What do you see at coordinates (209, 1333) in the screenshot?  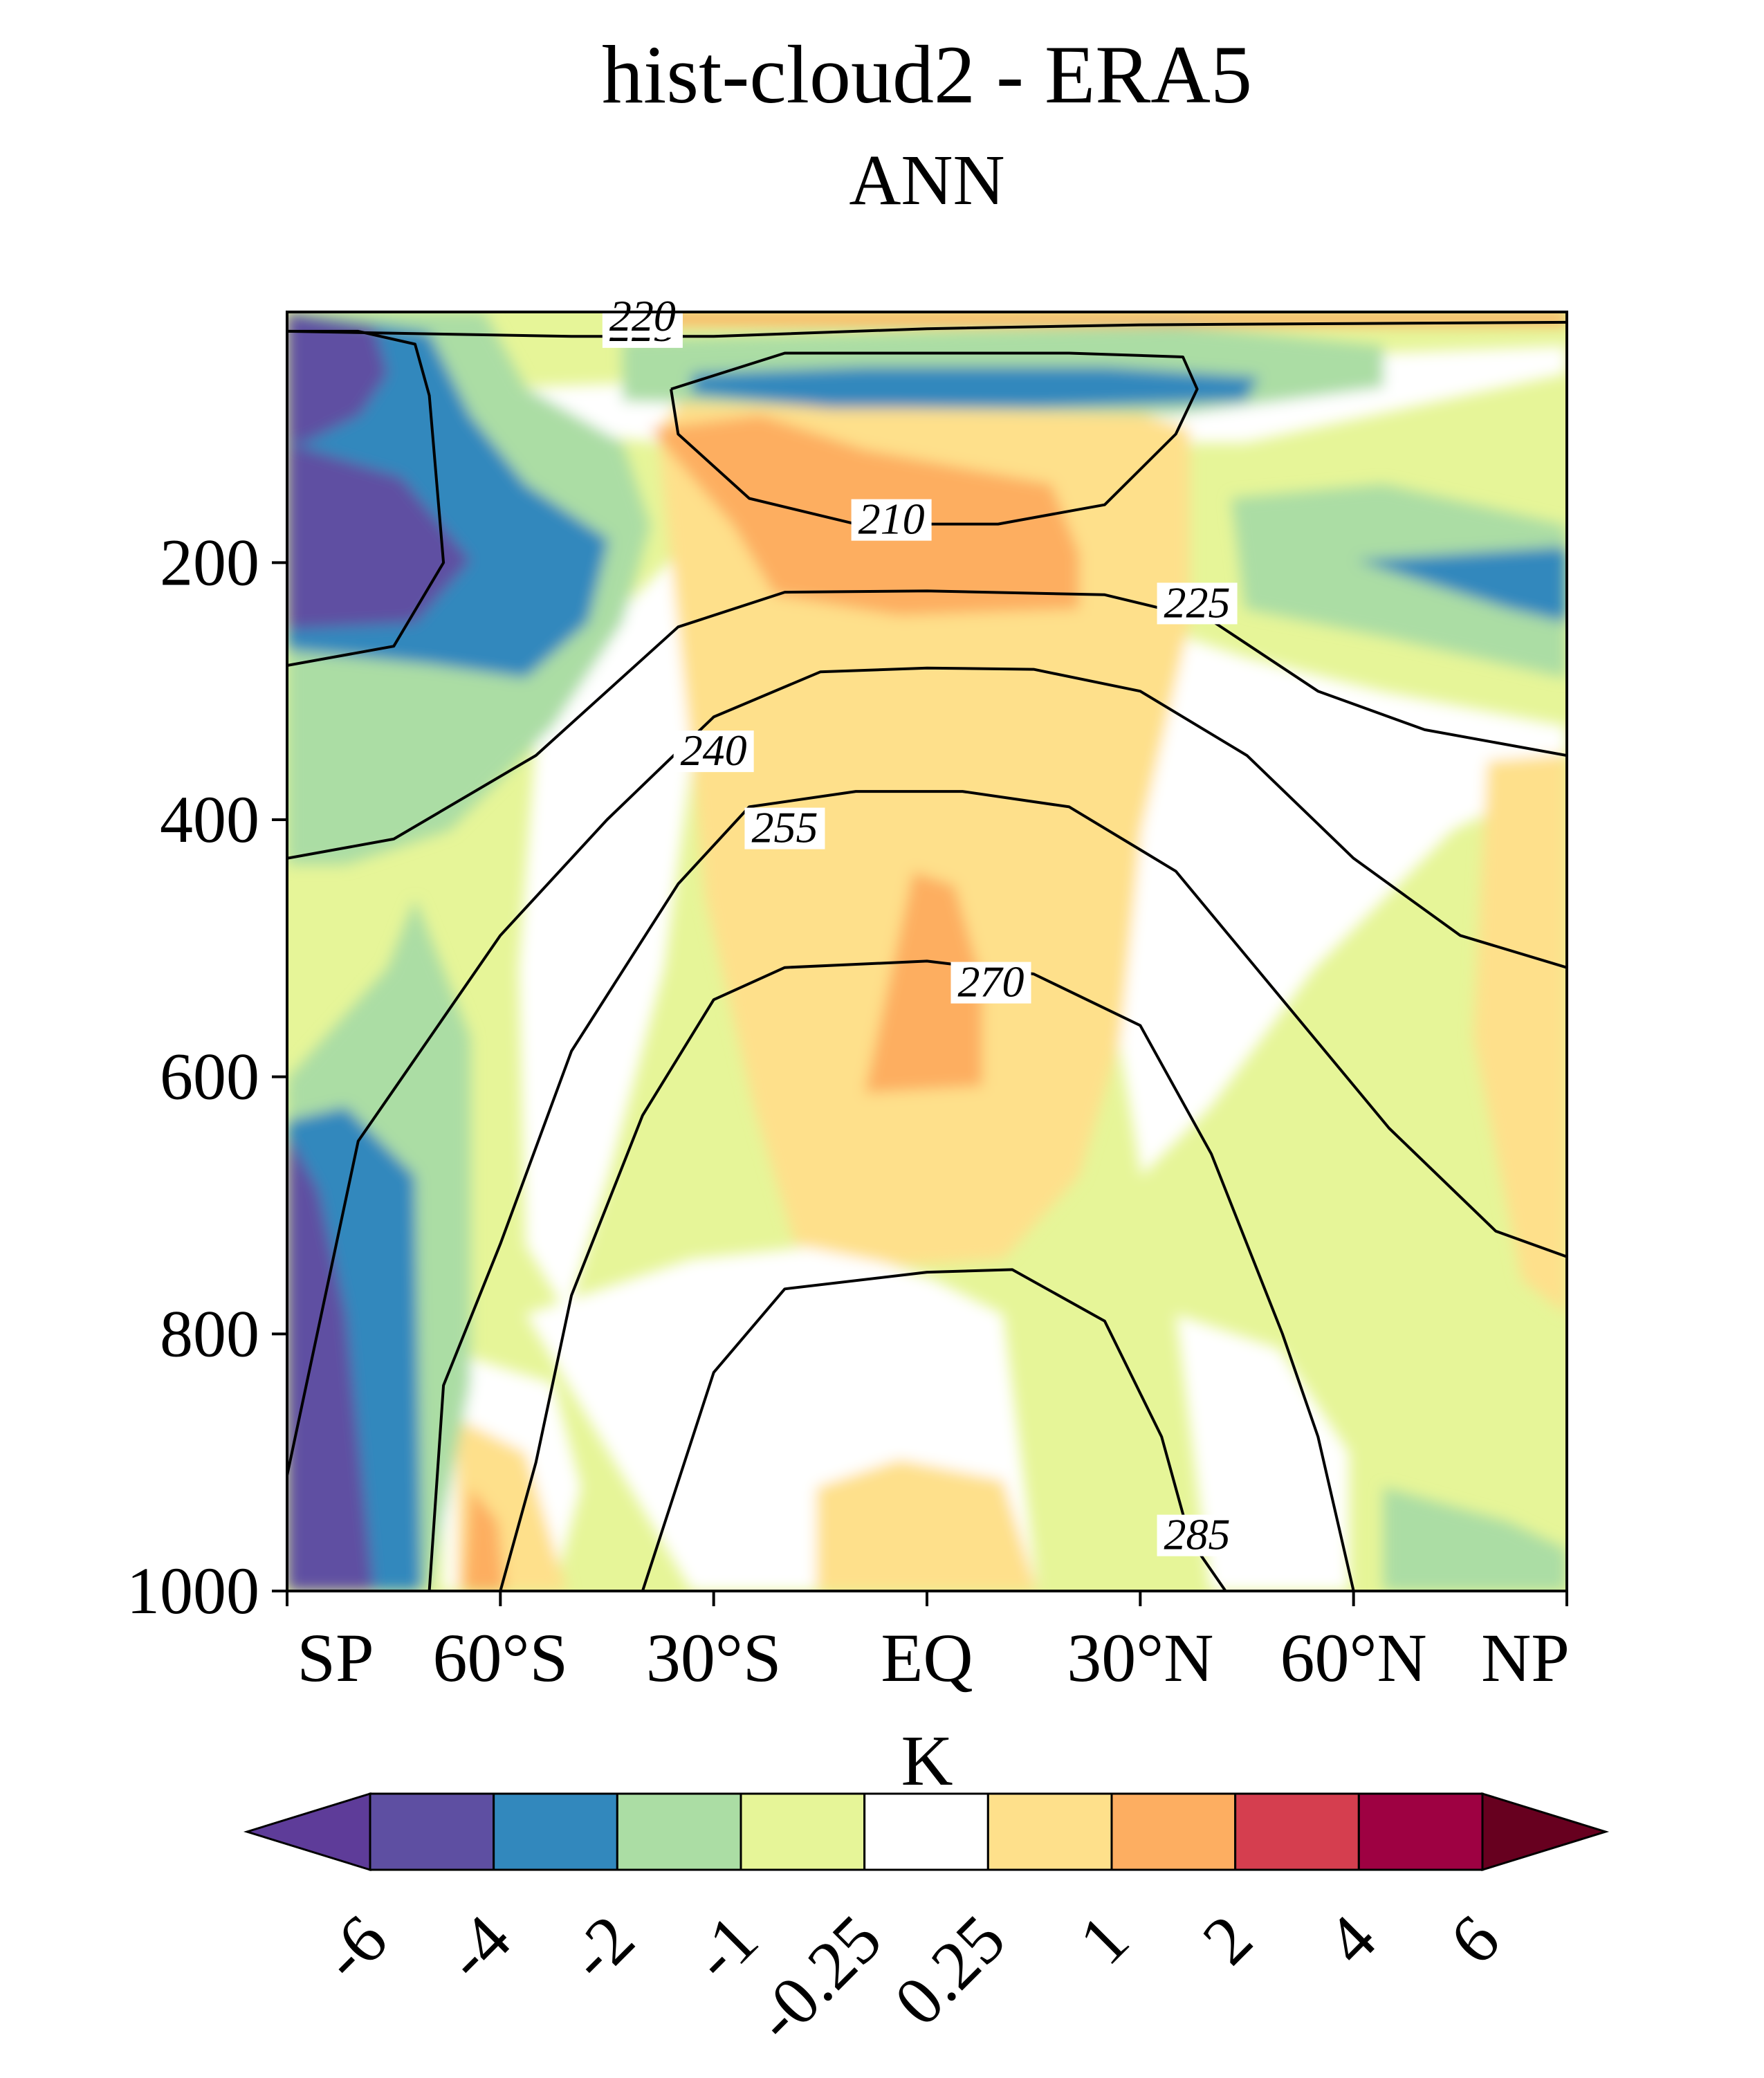 I see `y-tick-label-800: 800` at bounding box center [209, 1333].